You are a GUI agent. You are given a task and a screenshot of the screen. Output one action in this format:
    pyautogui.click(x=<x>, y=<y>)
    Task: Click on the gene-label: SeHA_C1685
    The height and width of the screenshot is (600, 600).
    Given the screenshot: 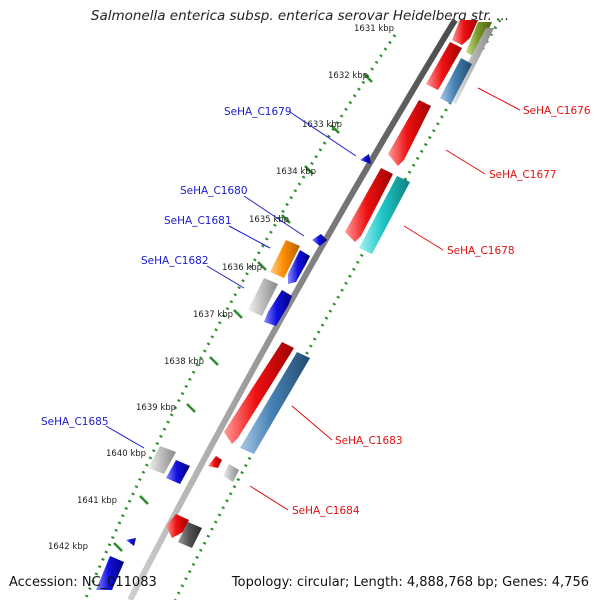 What is the action you would take?
    pyautogui.click(x=75, y=422)
    